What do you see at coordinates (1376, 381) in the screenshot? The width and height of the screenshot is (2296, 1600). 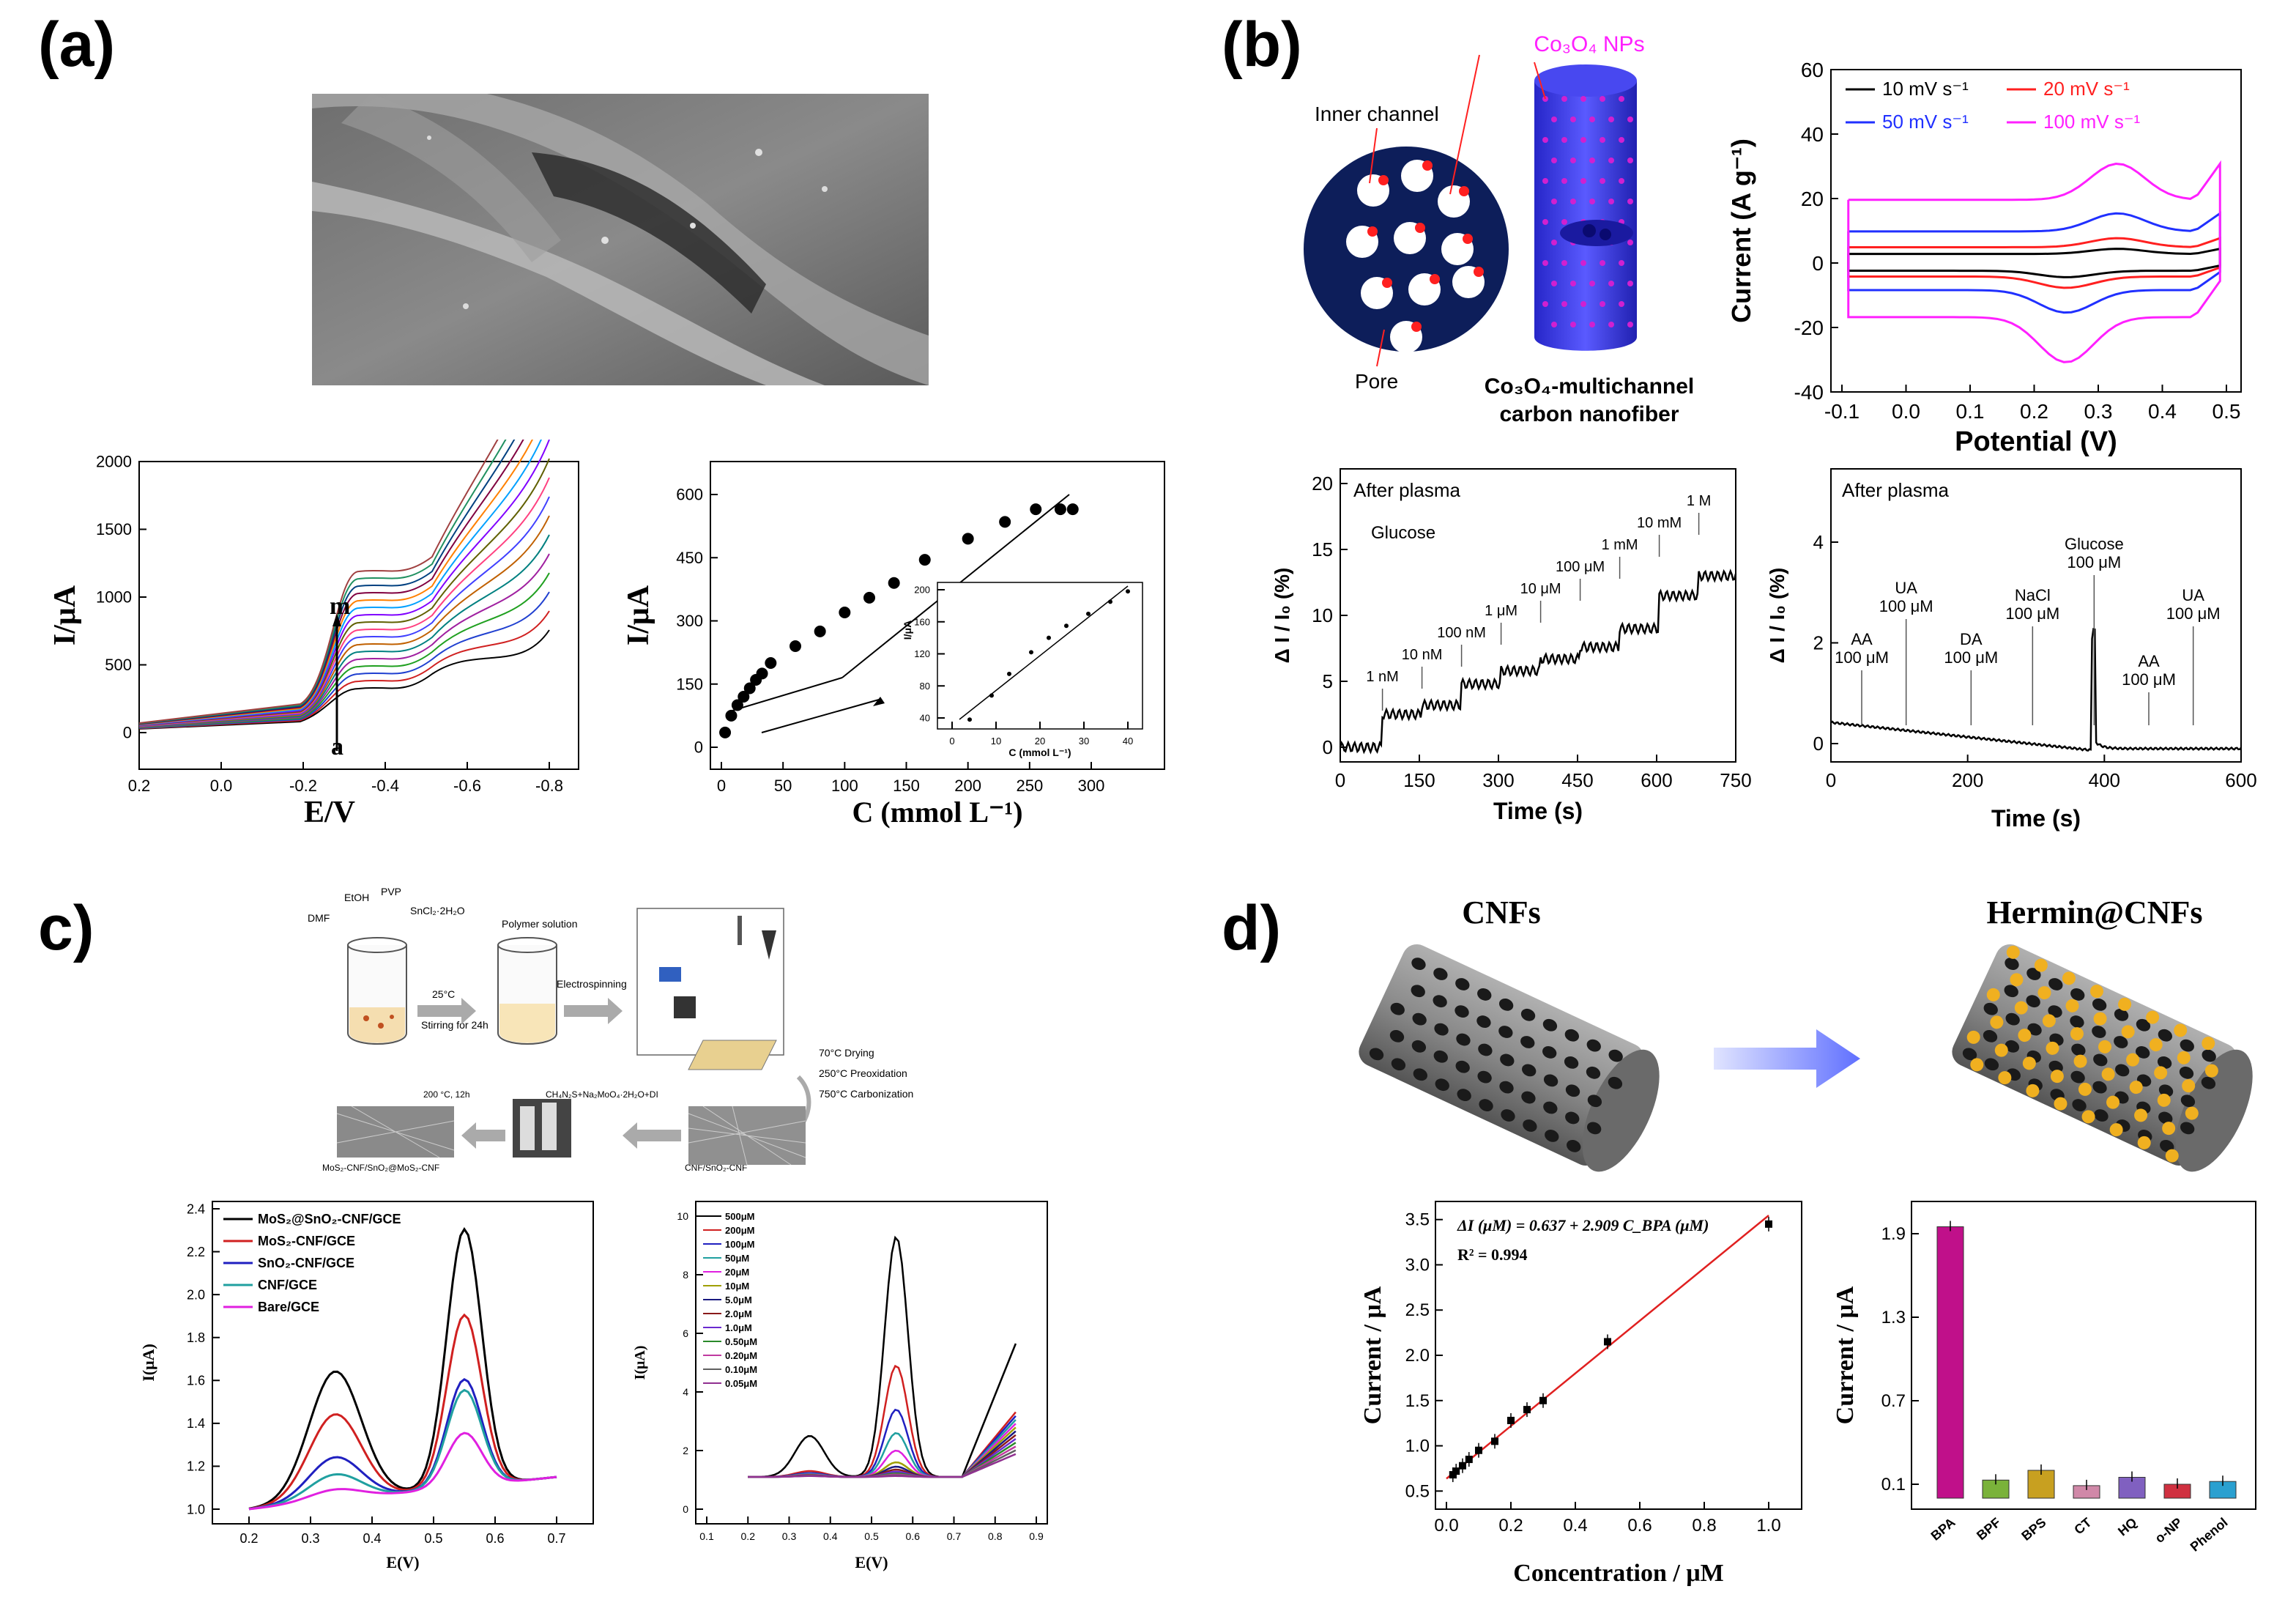 I see `b-pore-label: Pore` at bounding box center [1376, 381].